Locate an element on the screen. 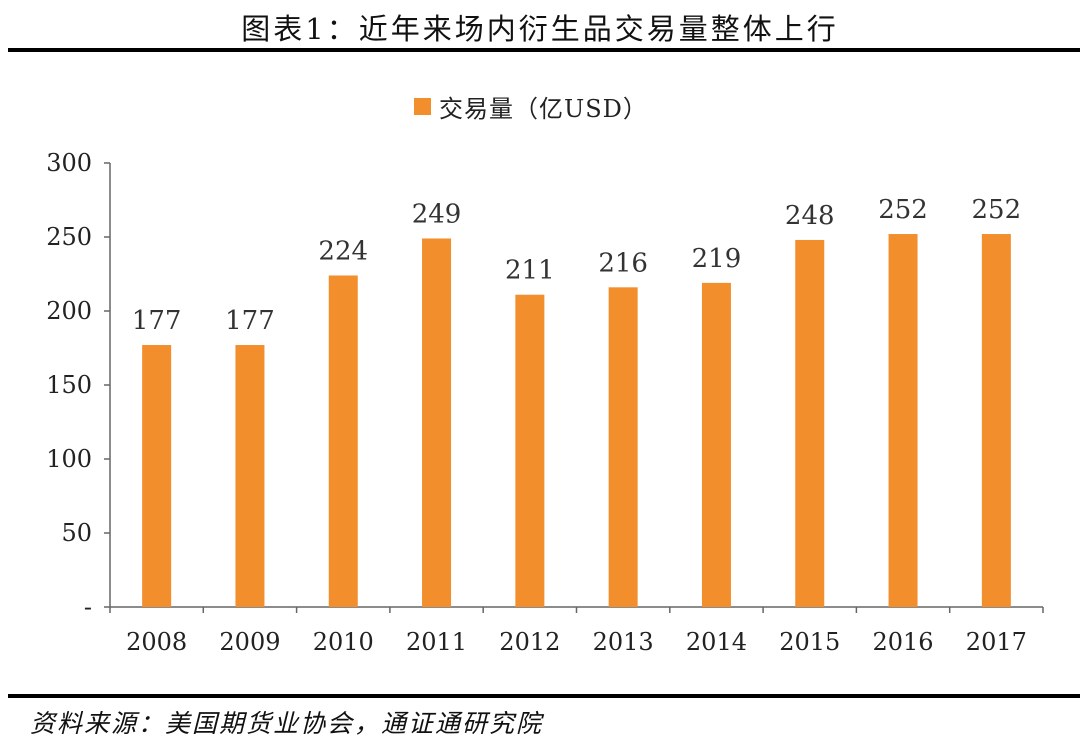  bar-value-label: 249 is located at coordinates (437, 214).